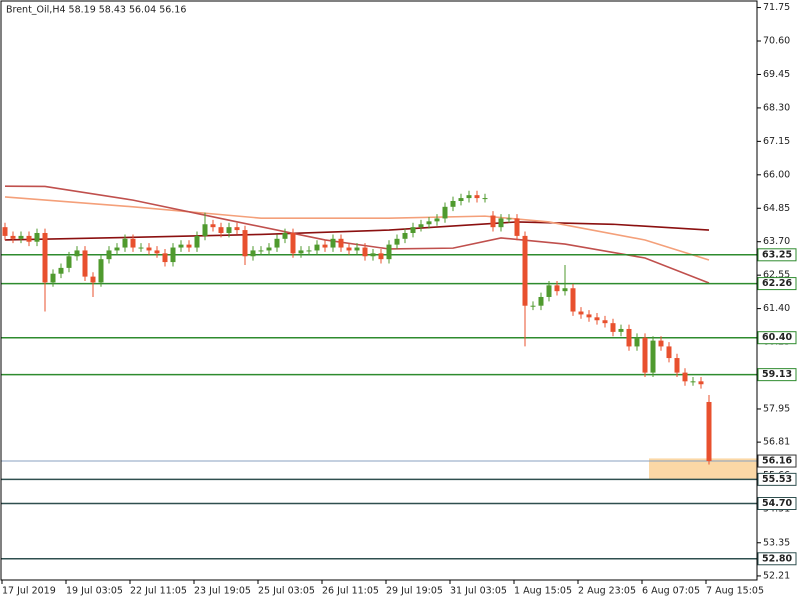 The image size is (800, 600). What do you see at coordinates (777, 283) in the screenshot?
I see `price-label: 62.26` at bounding box center [777, 283].